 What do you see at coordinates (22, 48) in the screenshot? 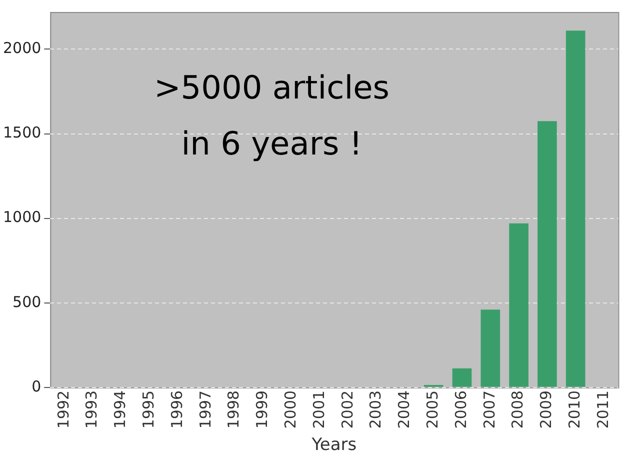
I see `y-tick-label: 2000` at bounding box center [22, 48].